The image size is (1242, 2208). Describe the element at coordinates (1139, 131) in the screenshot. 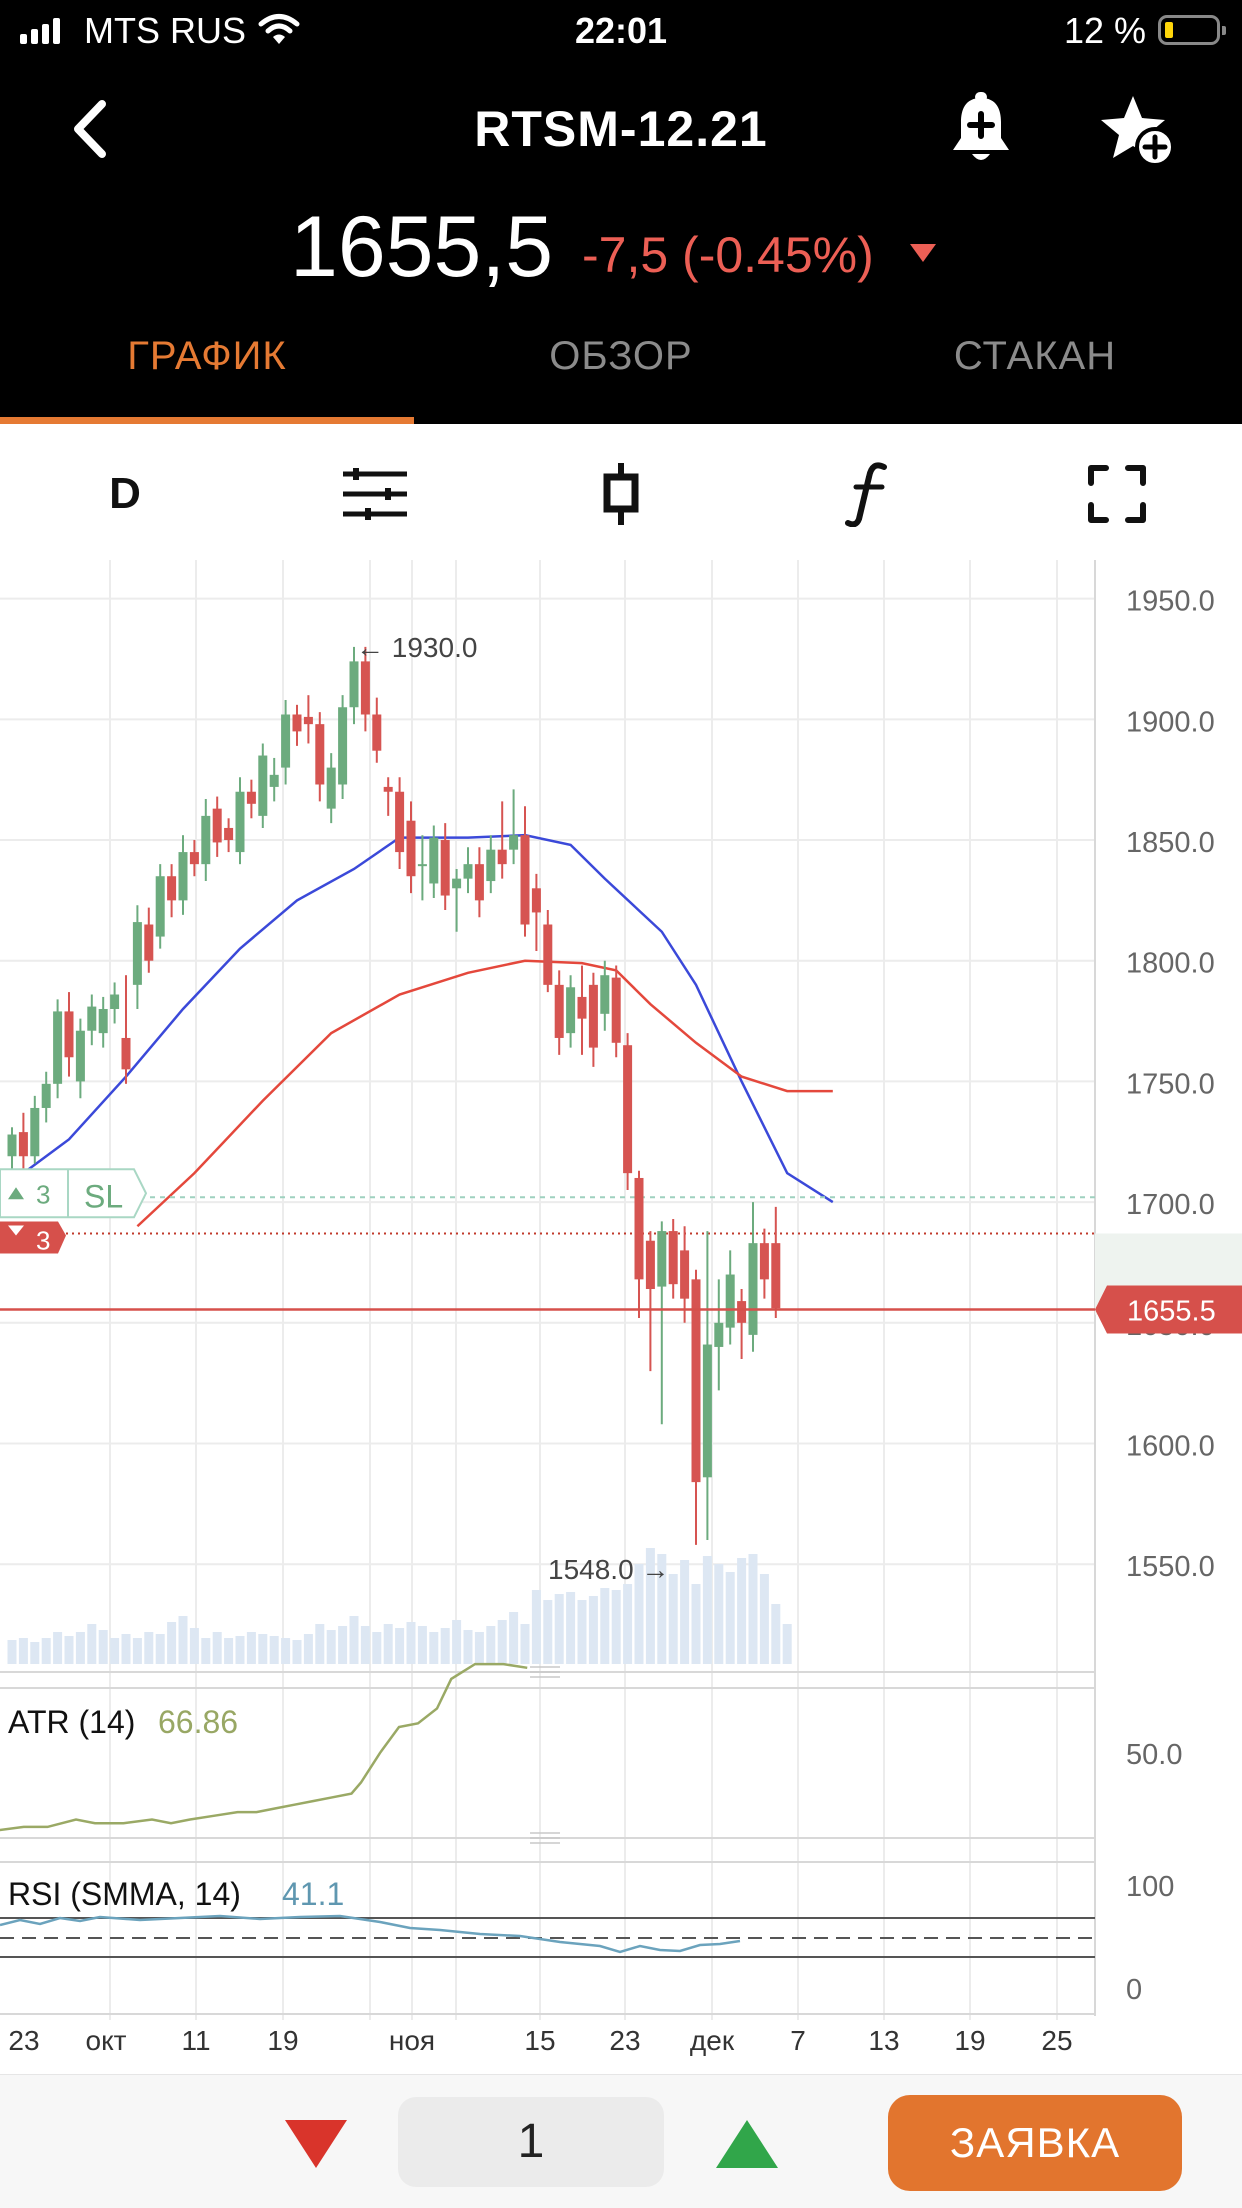

I see `star-plus-icon` at that location.